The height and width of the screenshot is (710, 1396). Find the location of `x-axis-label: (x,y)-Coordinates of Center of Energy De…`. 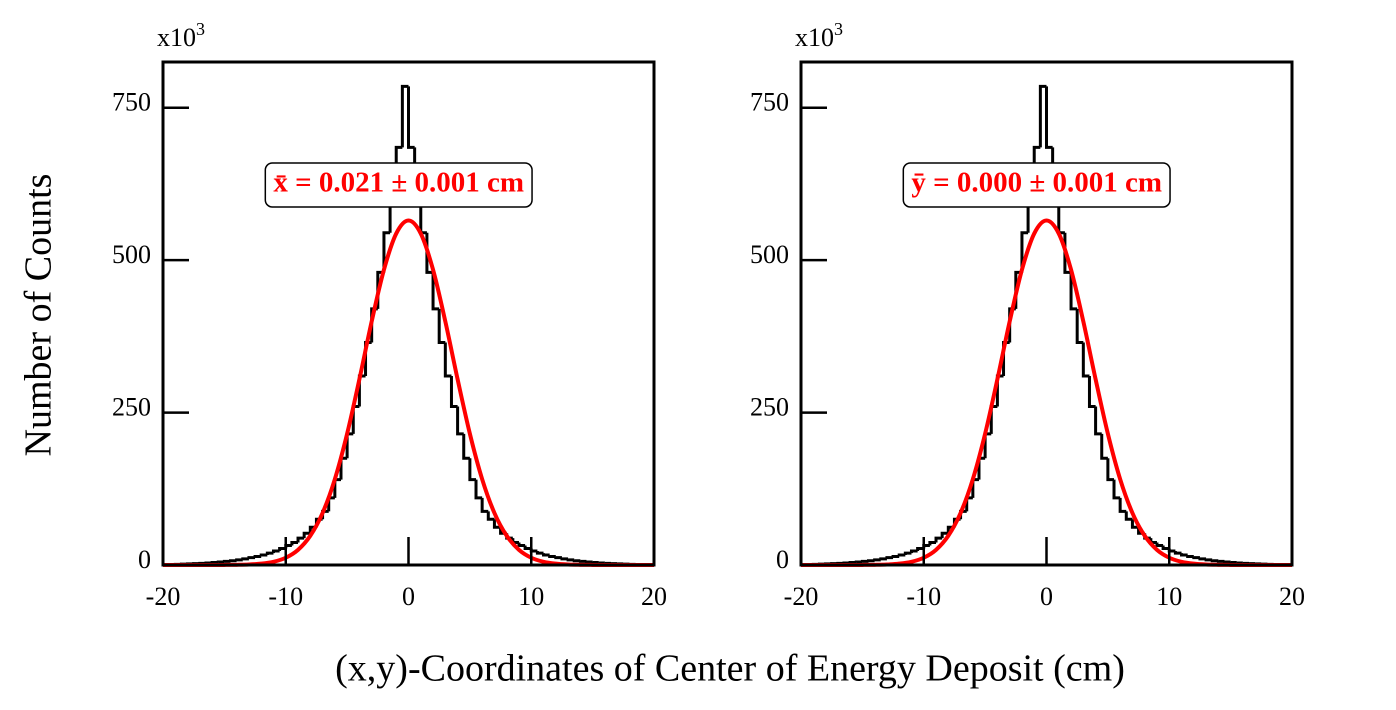

x-axis-label: (x,y)-Coordinates of Center of Energy De… is located at coordinates (730, 669).